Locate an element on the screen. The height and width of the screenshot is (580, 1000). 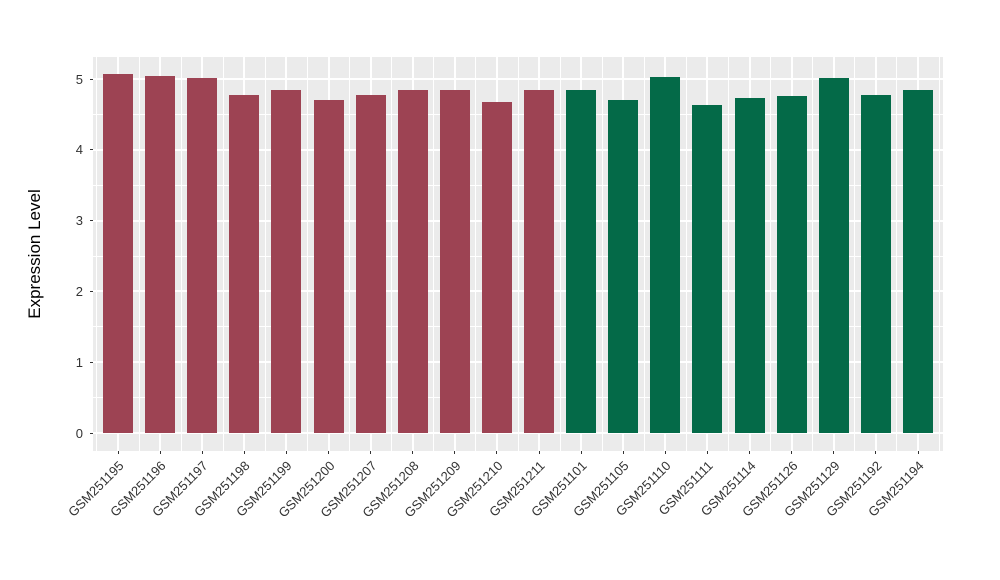
y-tick-label: 4 is located at coordinates (79, 150).